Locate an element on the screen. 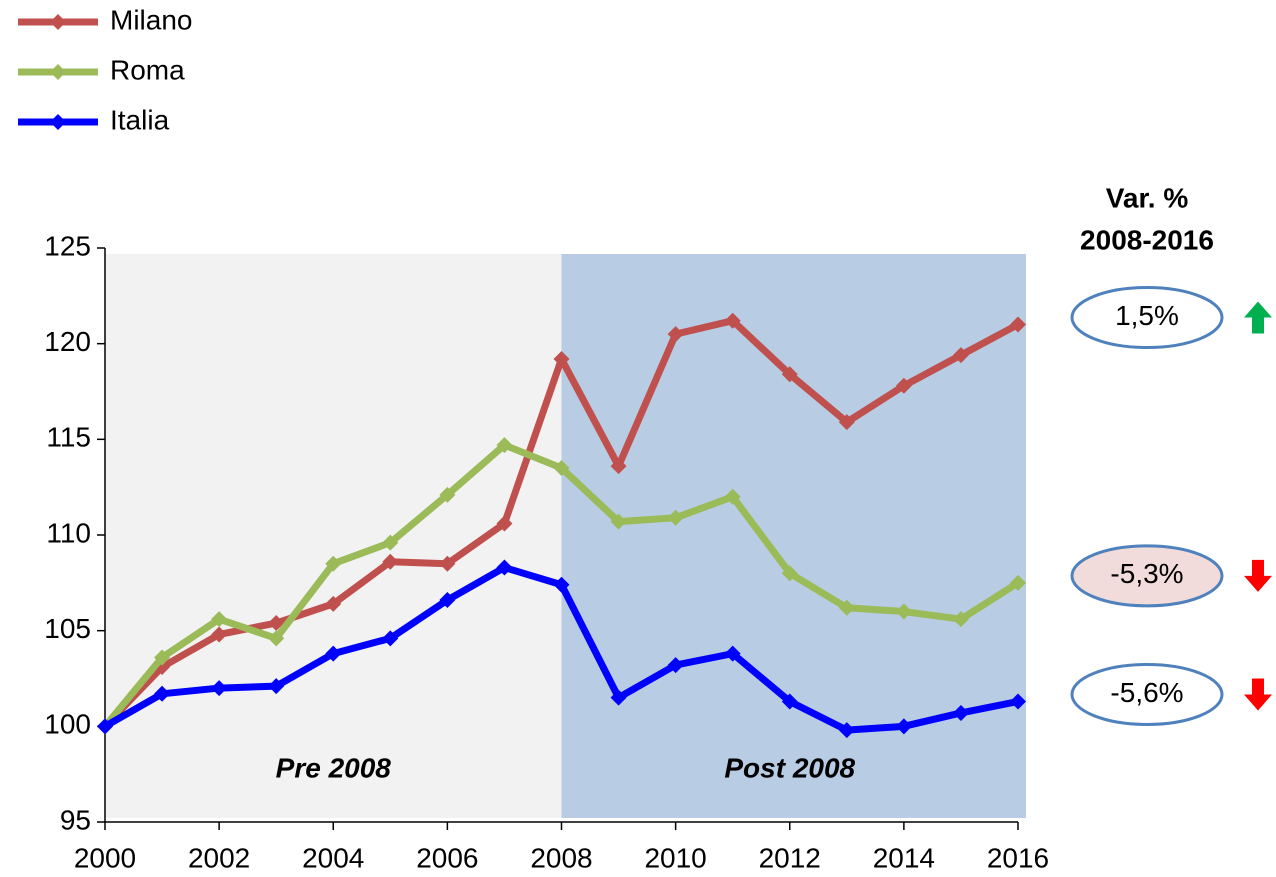 The image size is (1276, 877). variation-title: Var. % is located at coordinates (1147, 197).